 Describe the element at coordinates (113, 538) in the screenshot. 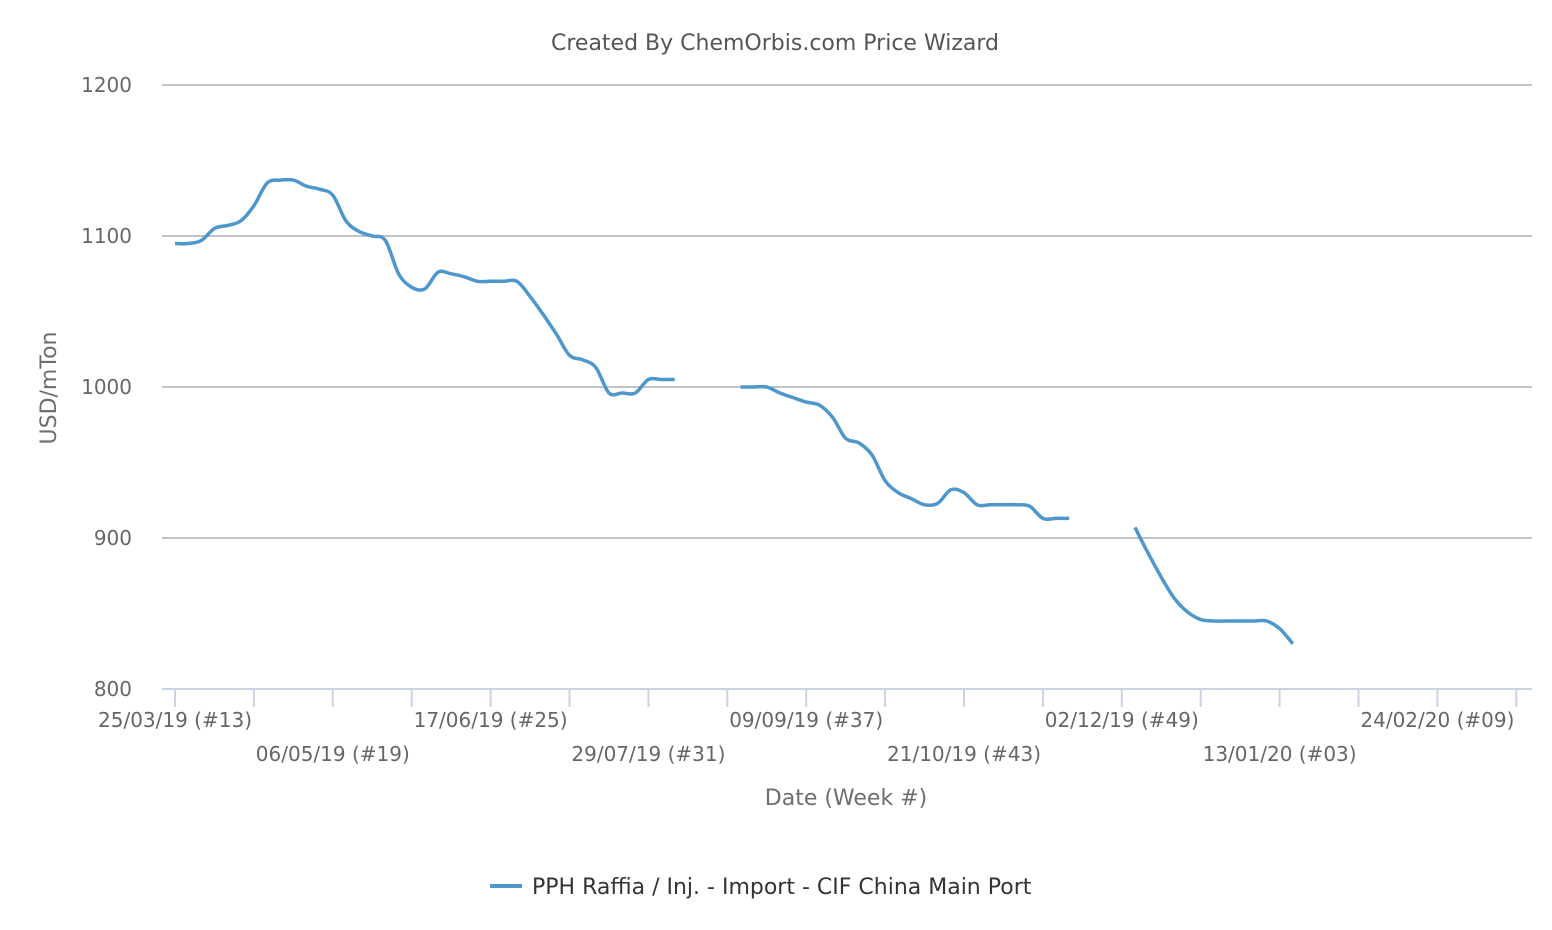

I see `y-tick-label: 900` at that location.